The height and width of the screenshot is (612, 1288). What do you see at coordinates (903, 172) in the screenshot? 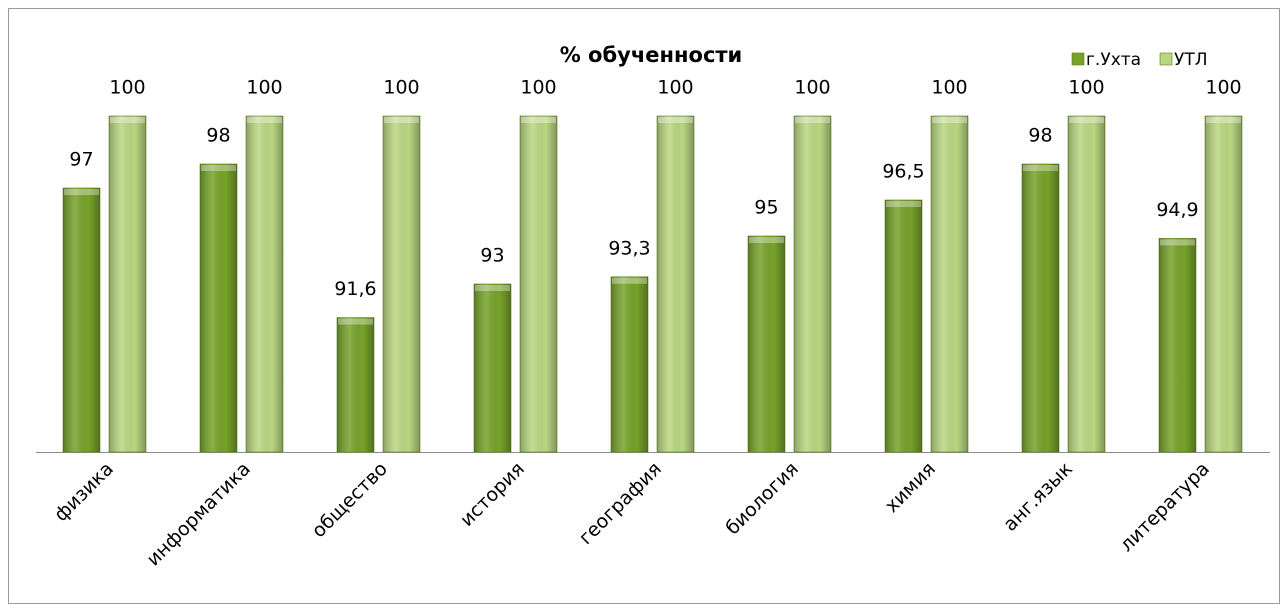
I see `data-label: 96,5` at bounding box center [903, 172].